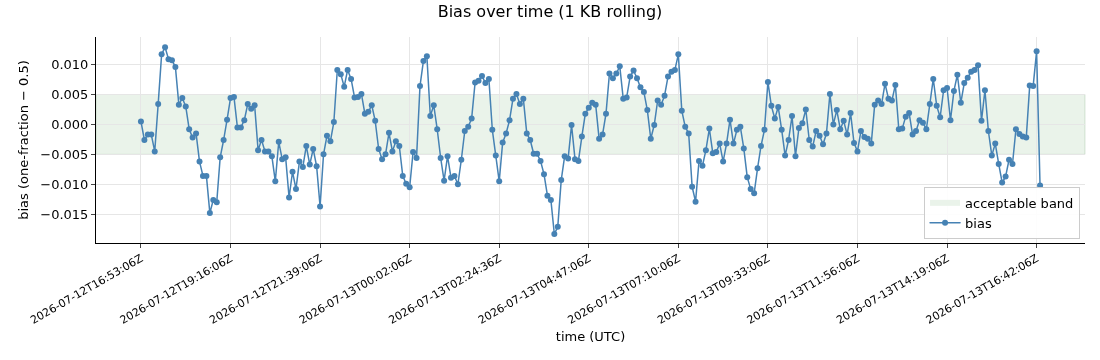  I want to click on legend-label: bias, so click(978, 223).